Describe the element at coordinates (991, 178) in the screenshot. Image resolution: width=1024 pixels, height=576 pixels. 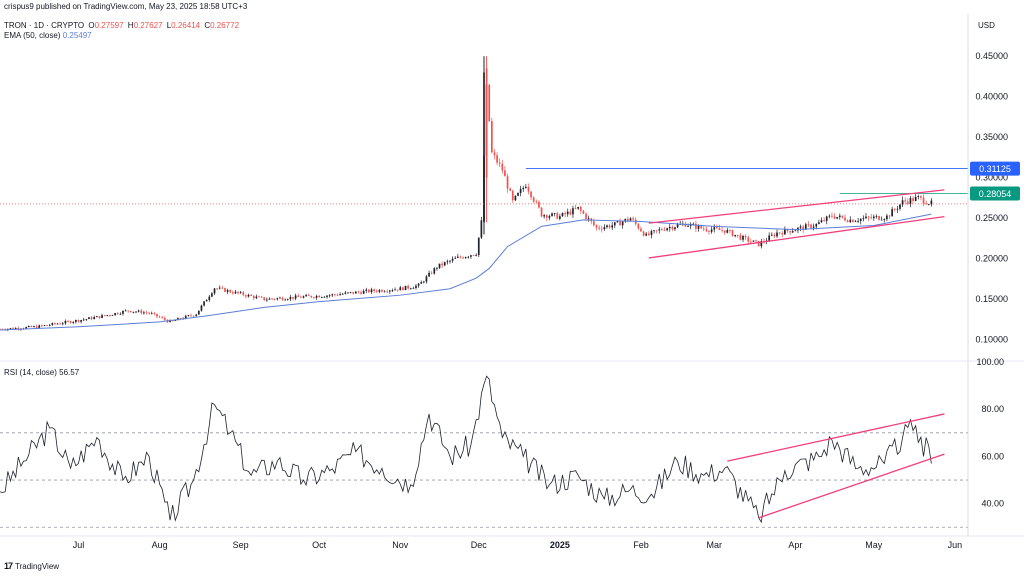
I see `price-tick-label: 0.30000` at that location.